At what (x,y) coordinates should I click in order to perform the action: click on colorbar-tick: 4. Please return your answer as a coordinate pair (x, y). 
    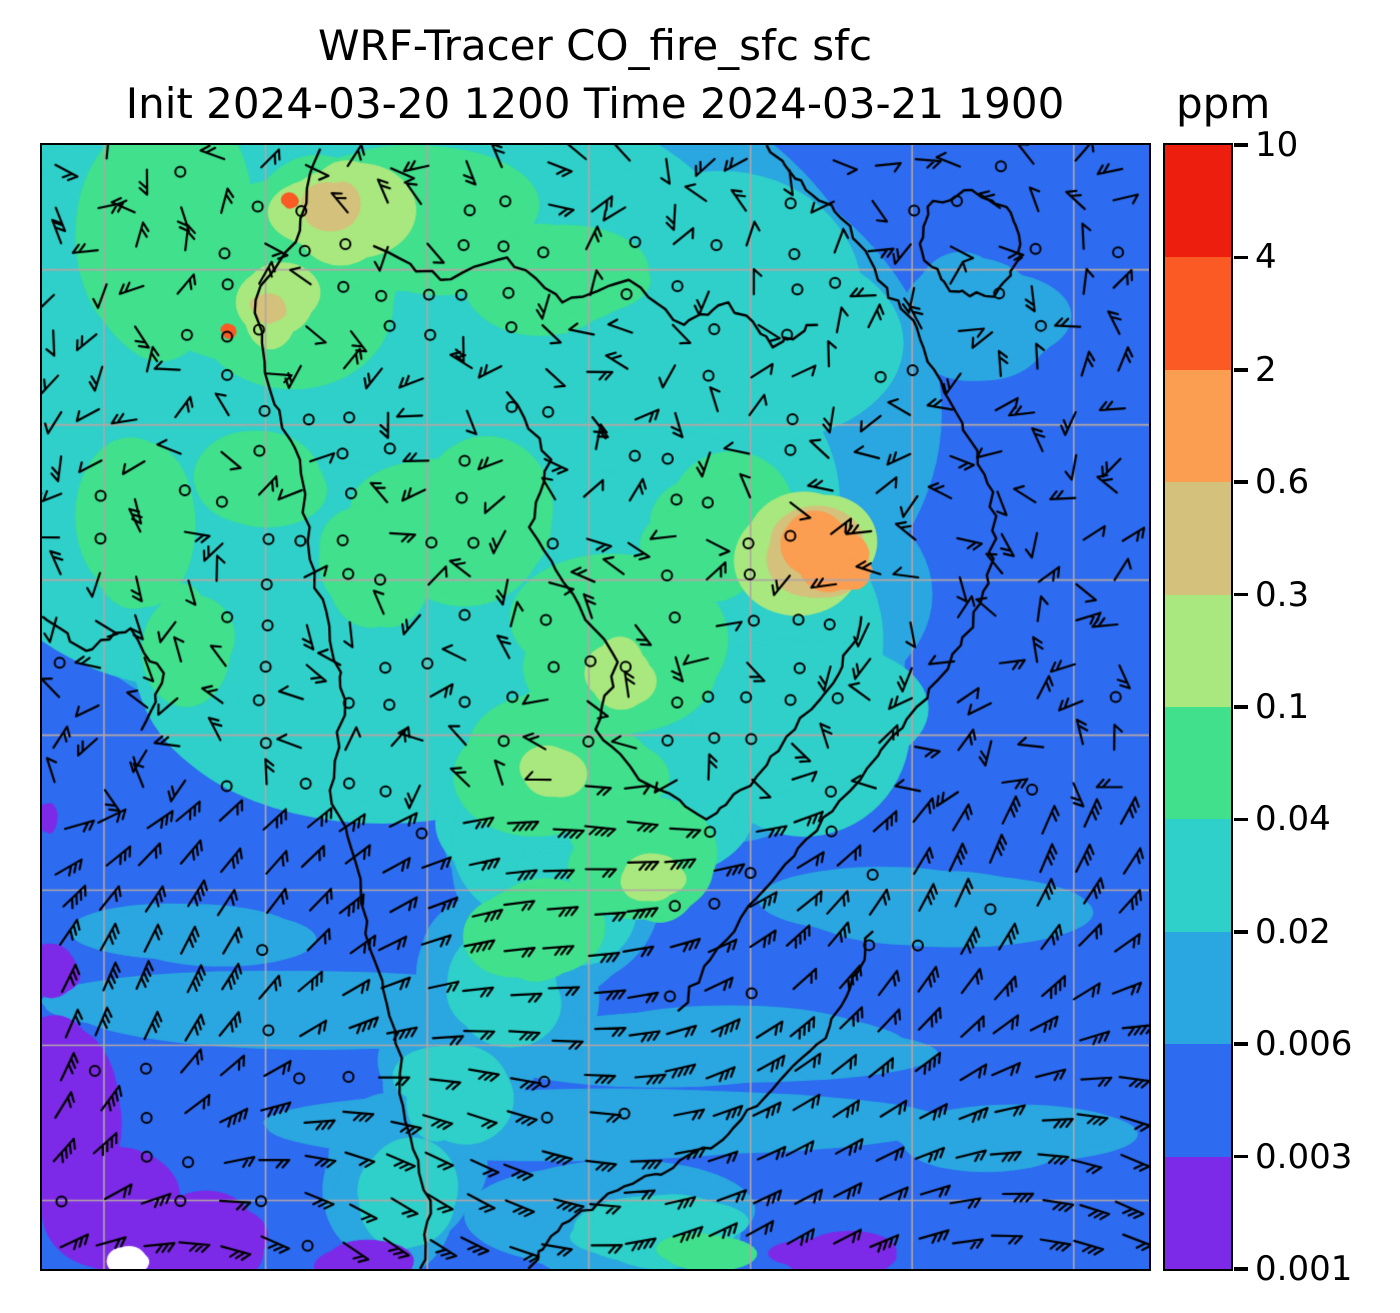
    Looking at the image, I should click on (1255, 257).